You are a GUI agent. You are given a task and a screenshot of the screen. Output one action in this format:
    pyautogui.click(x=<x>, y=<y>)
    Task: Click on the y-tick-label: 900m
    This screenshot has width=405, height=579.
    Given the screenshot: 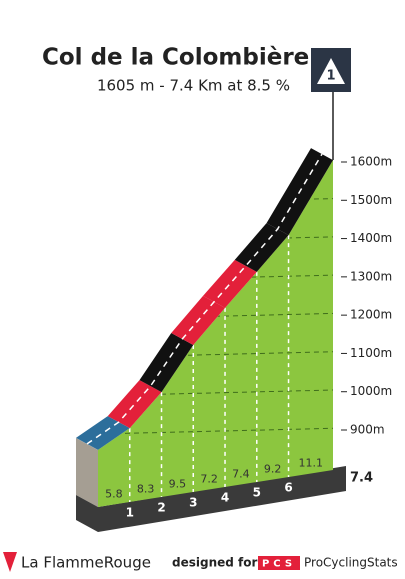 What is the action you would take?
    pyautogui.click(x=367, y=430)
    